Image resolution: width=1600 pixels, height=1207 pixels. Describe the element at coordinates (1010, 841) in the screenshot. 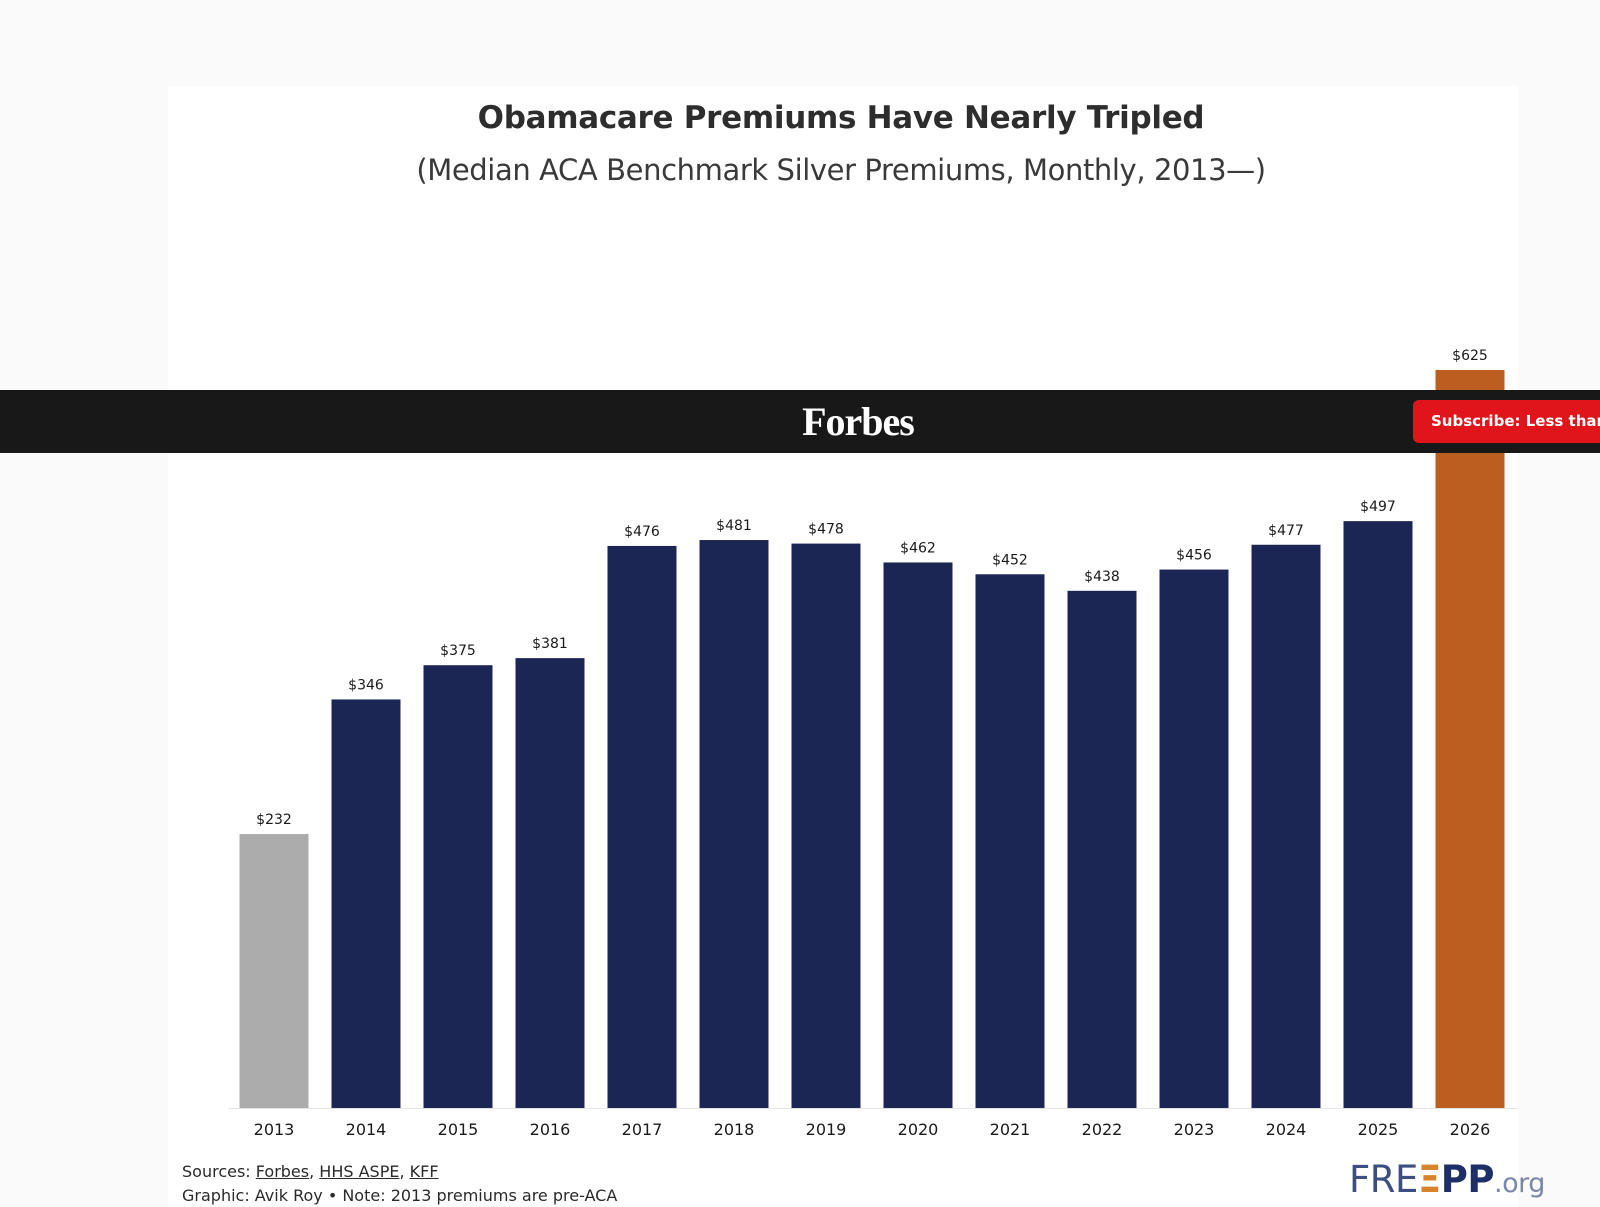

I see `bar-2021` at that location.